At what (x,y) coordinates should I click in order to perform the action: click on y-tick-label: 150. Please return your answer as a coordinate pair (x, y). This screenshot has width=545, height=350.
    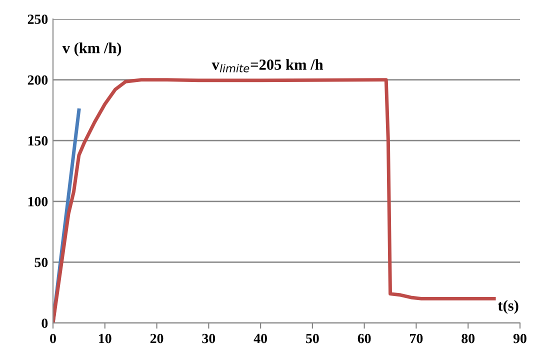
    Looking at the image, I should click on (38, 141).